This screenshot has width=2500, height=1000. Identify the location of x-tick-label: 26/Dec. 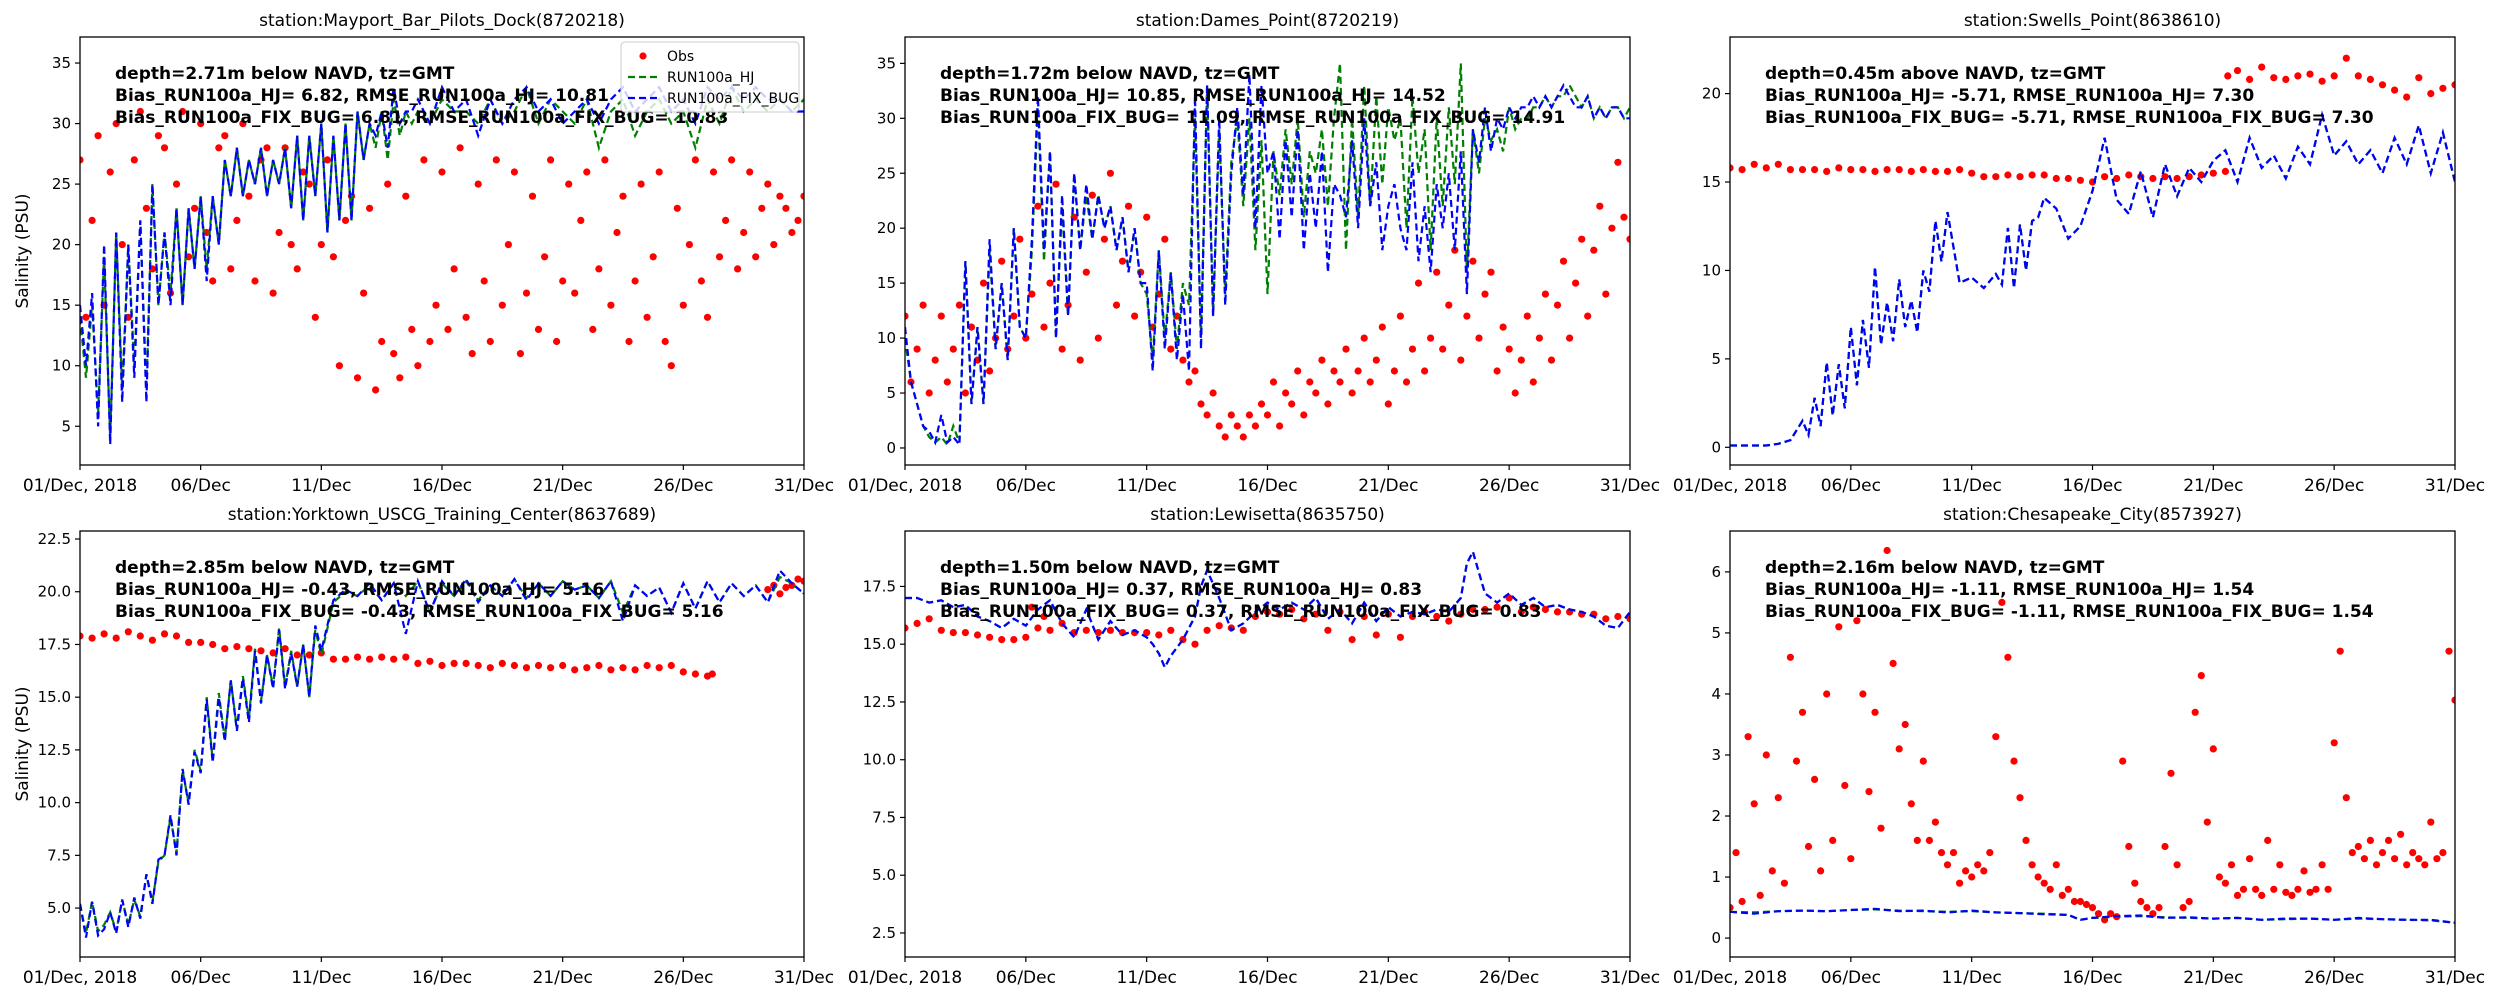
(683, 978).